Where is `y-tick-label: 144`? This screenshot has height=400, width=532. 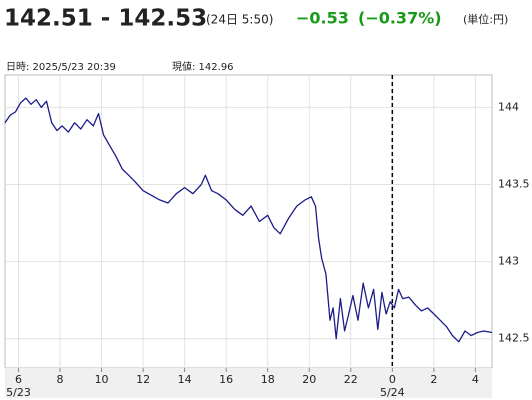 y-tick-label: 144 is located at coordinates (508, 106).